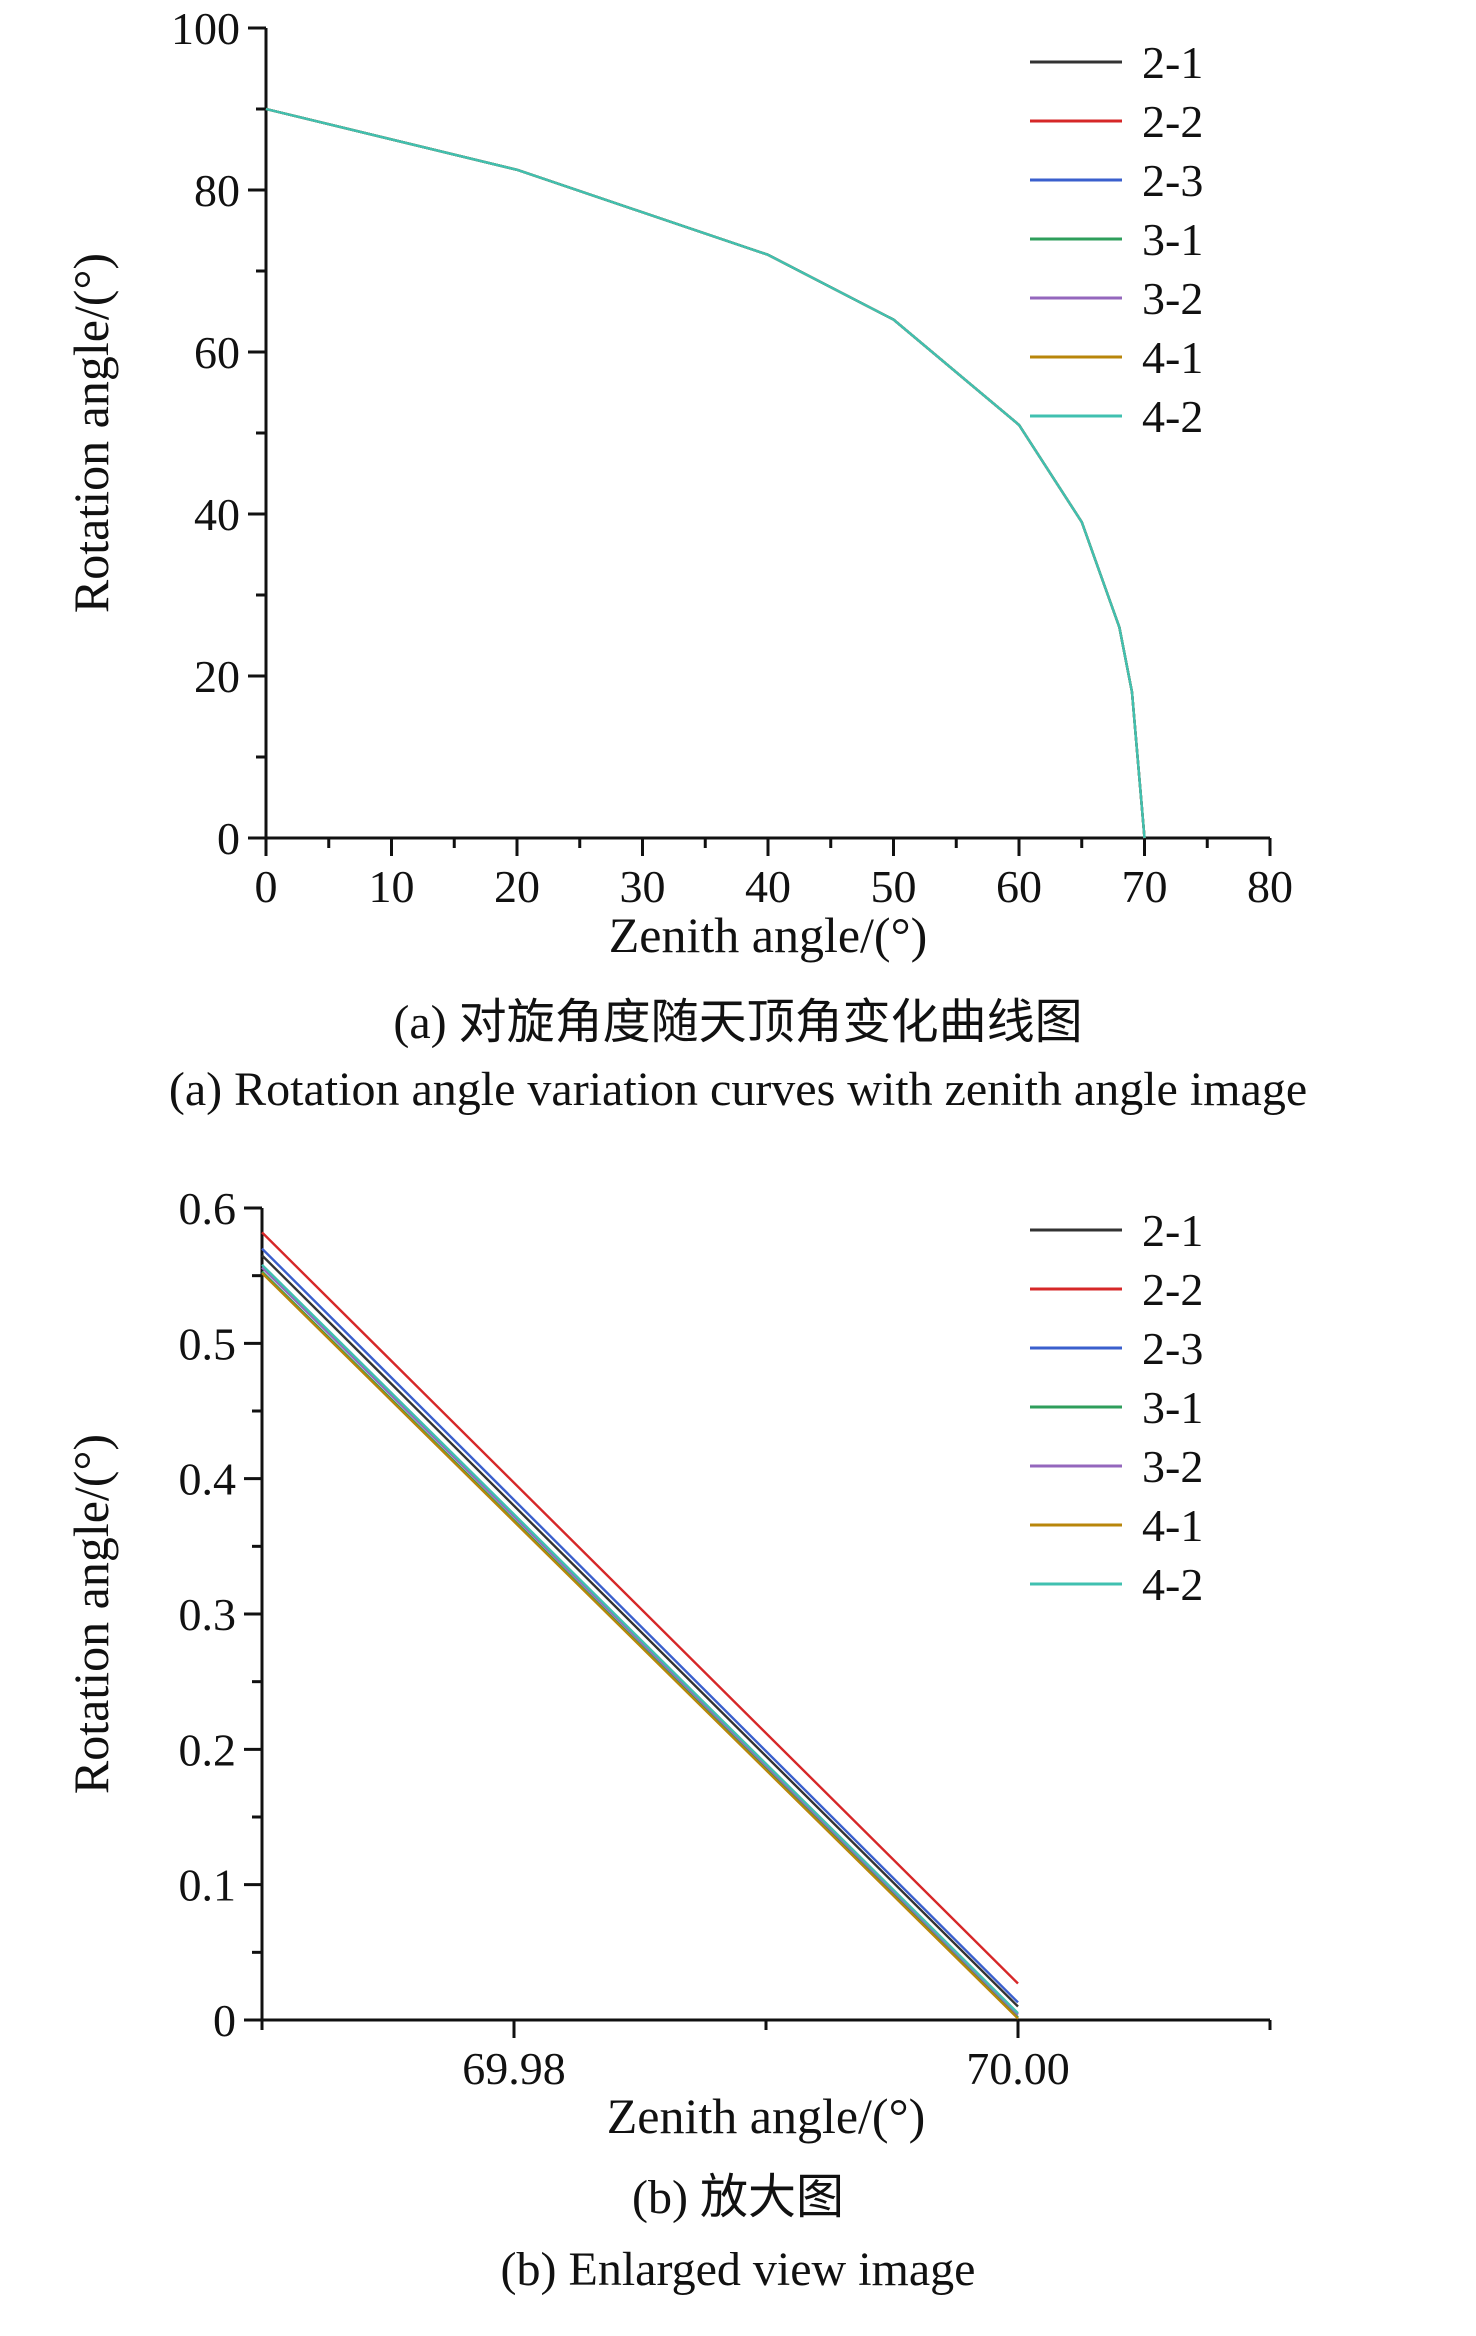 The image size is (1476, 2336). Describe the element at coordinates (1172, 416) in the screenshot. I see `chart-a-legend-label: 4-2` at that location.